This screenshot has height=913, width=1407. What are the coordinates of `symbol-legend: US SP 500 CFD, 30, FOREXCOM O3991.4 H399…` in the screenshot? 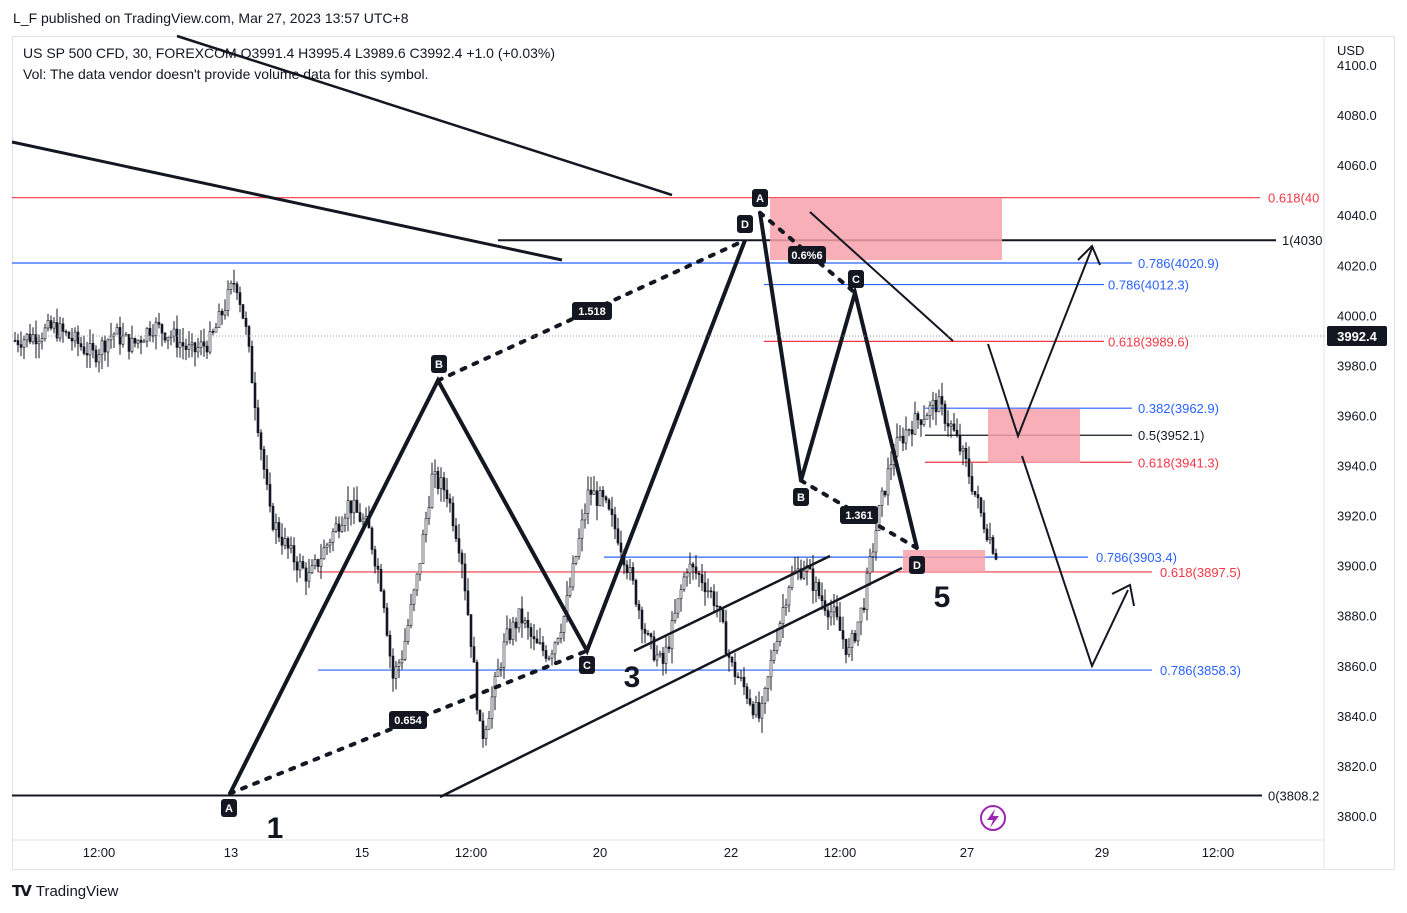 It's located at (289, 53).